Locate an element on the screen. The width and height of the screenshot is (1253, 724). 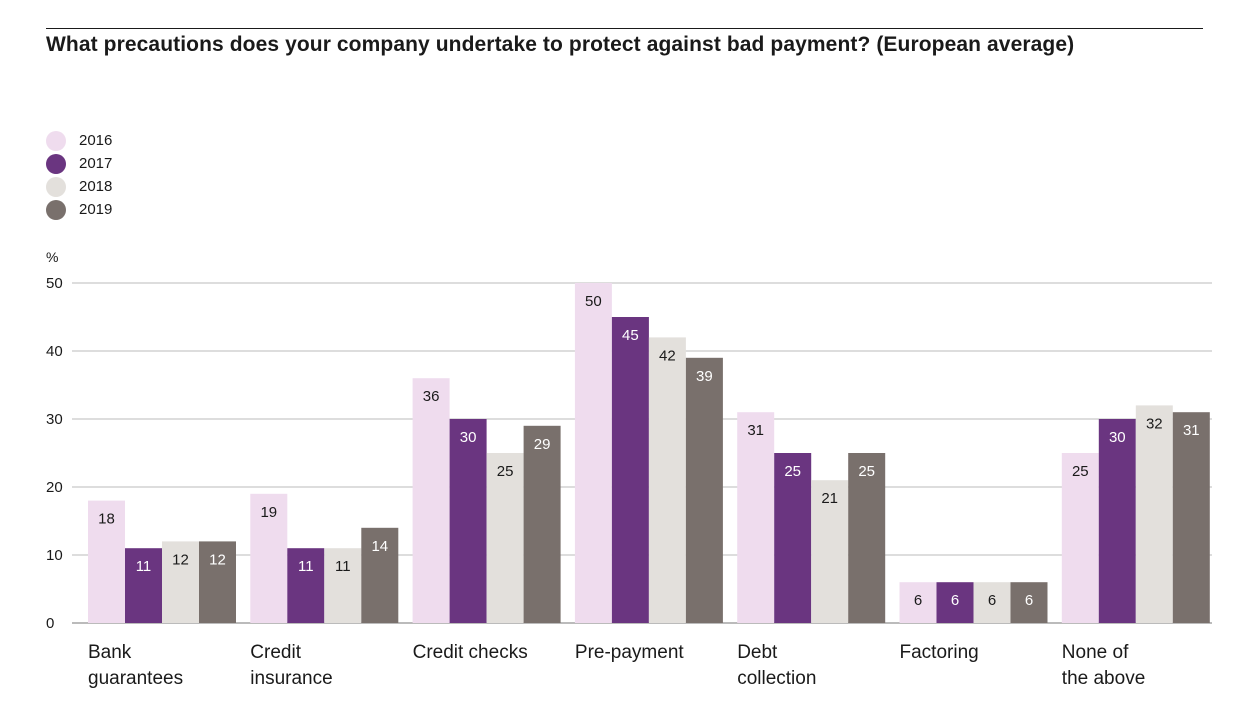
x-category-label-line: Debt is located at coordinates (757, 652).